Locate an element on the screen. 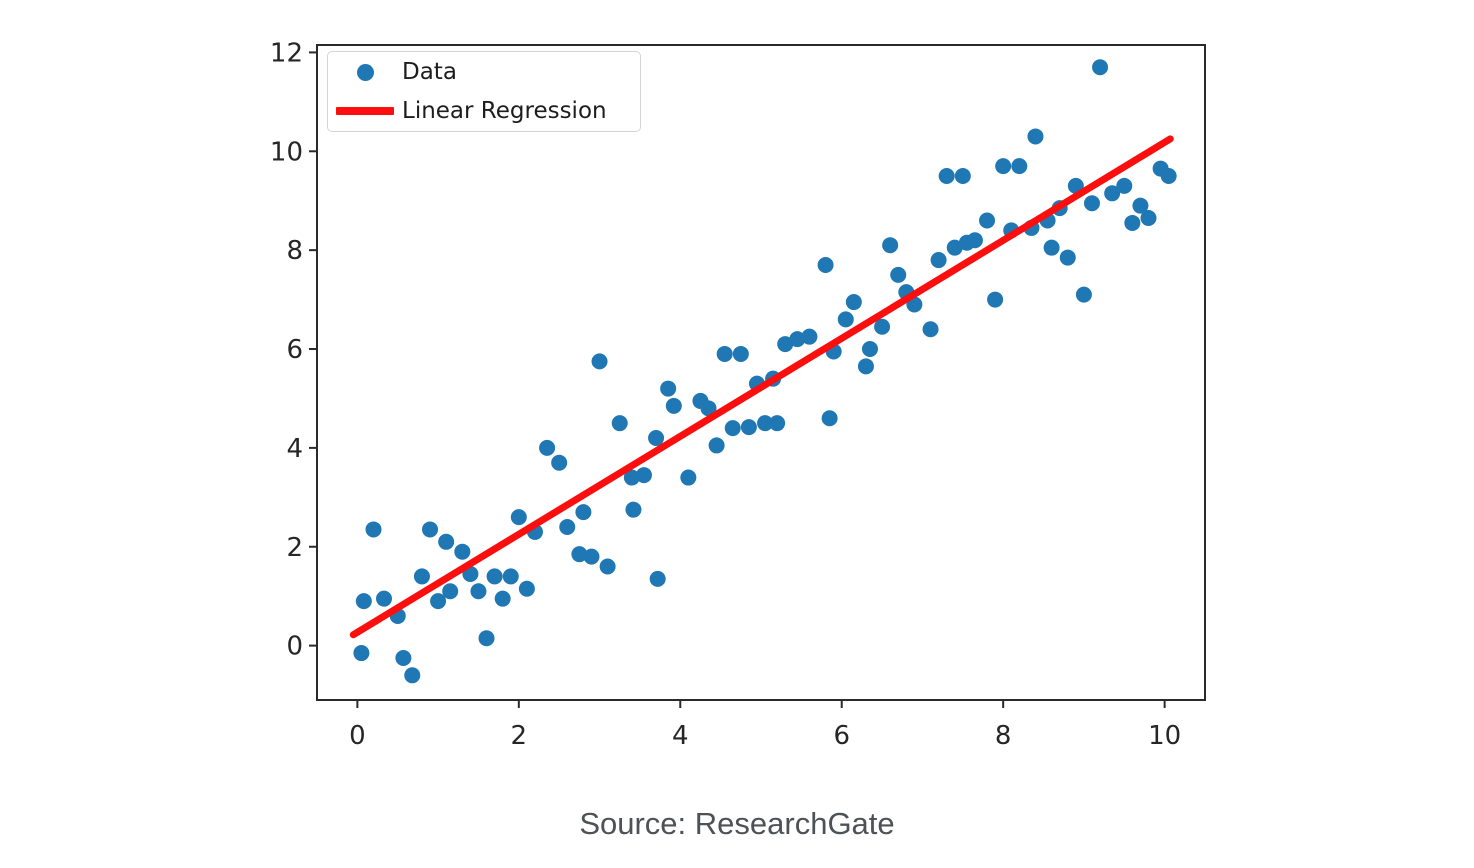  legend-item-linear-regression: Linear Regression is located at coordinates (484, 111).